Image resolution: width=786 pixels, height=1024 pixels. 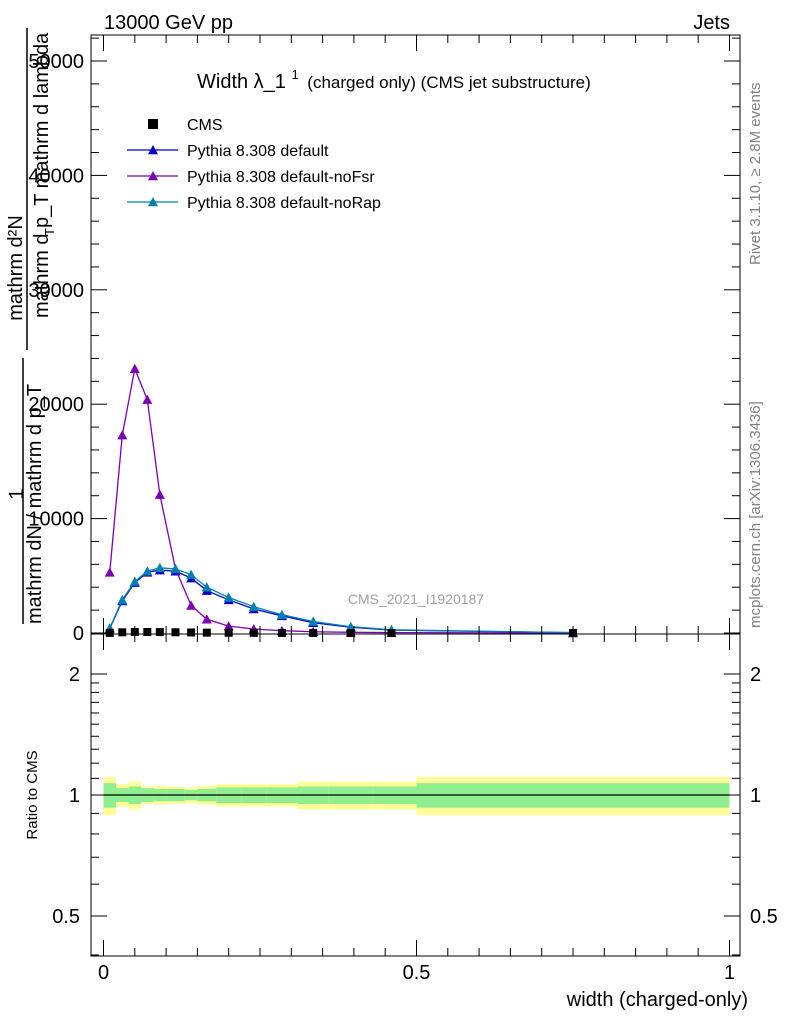 What do you see at coordinates (755, 796) in the screenshot?
I see `ratio-y-tick-label-right: 1` at bounding box center [755, 796].